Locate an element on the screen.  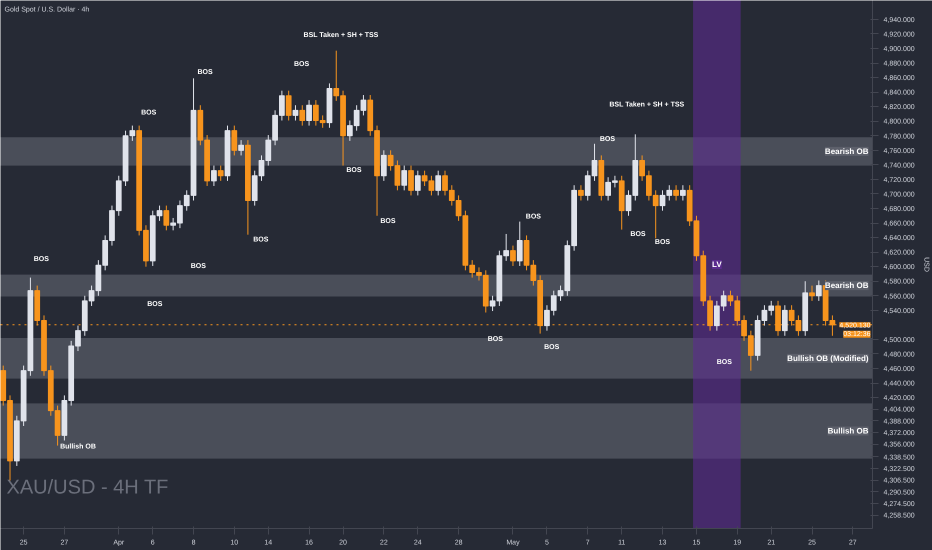
text: XAU/USD - 4H TF is located at coordinates (87, 487).